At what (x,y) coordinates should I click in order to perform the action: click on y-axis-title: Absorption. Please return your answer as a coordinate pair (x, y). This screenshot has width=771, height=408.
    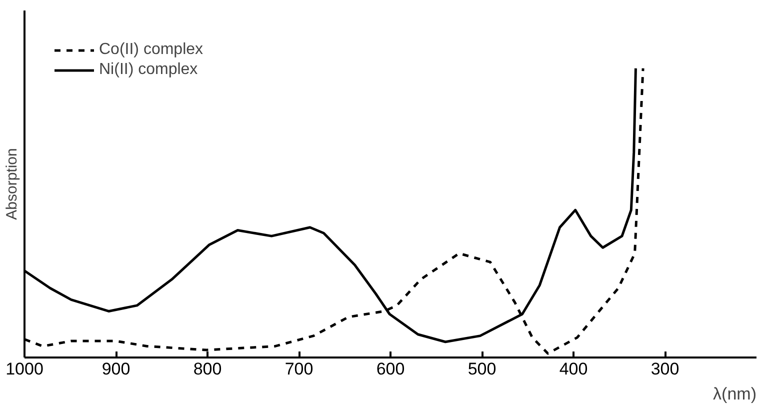
    Looking at the image, I should click on (12, 184).